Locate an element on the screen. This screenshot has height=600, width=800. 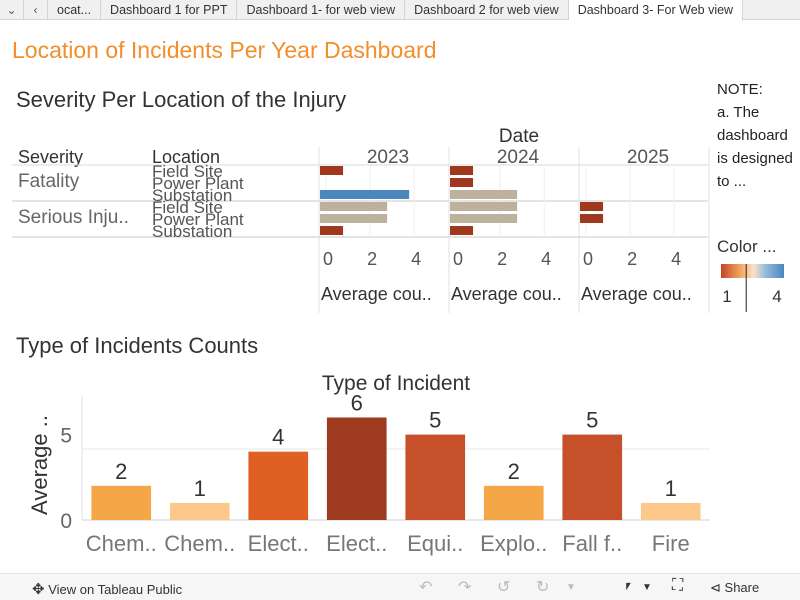
tab-label: Dashboard 1- for web view is located at coordinates (321, 9).